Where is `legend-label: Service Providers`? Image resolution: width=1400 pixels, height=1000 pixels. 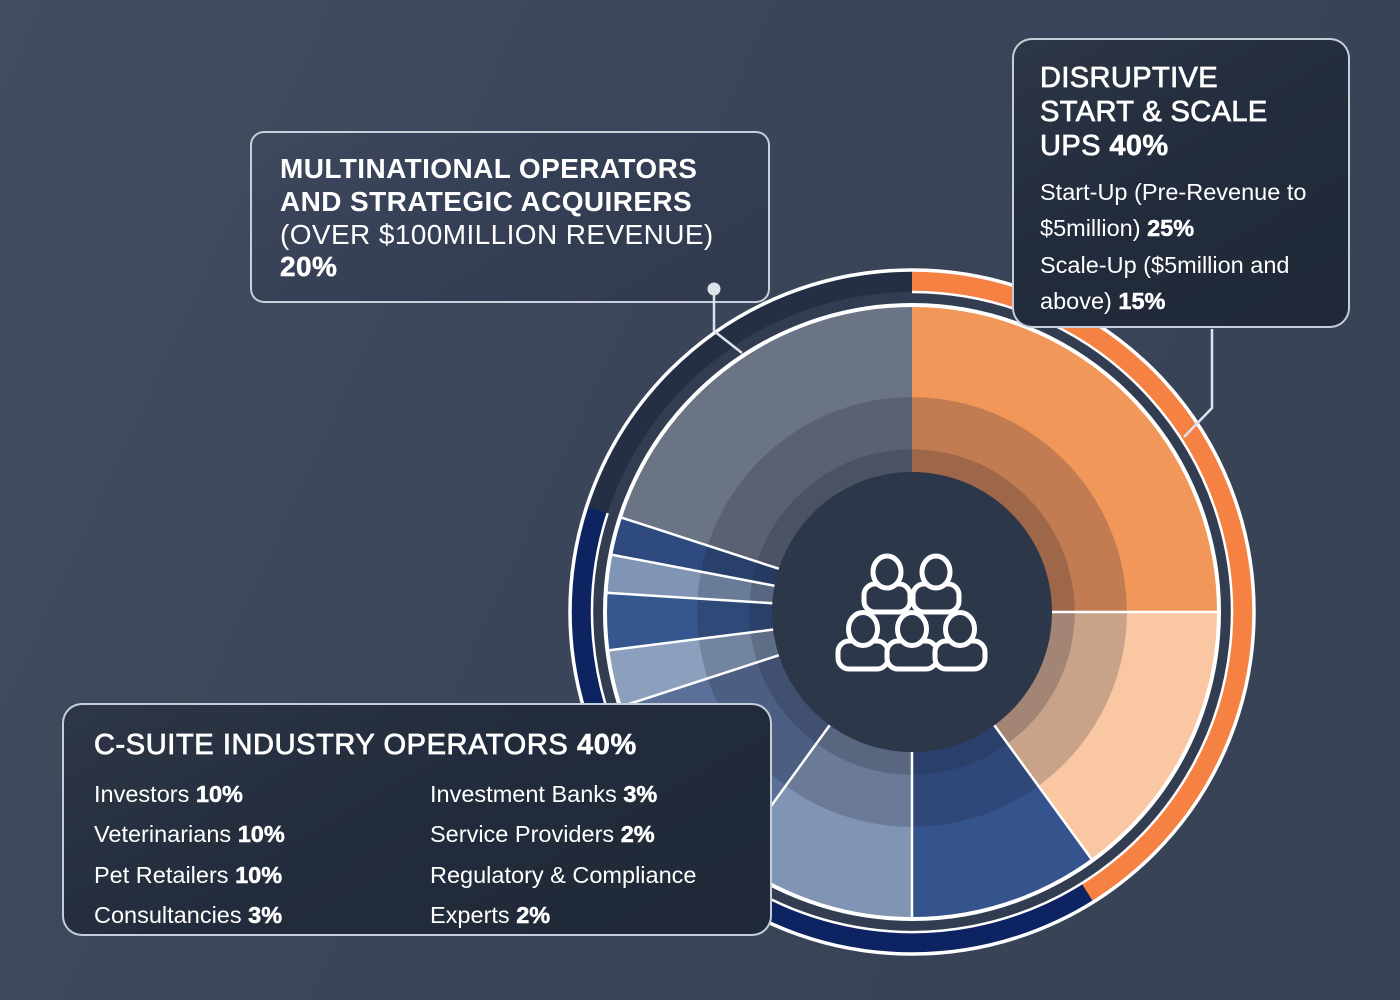
legend-label: Service Providers is located at coordinates (525, 834).